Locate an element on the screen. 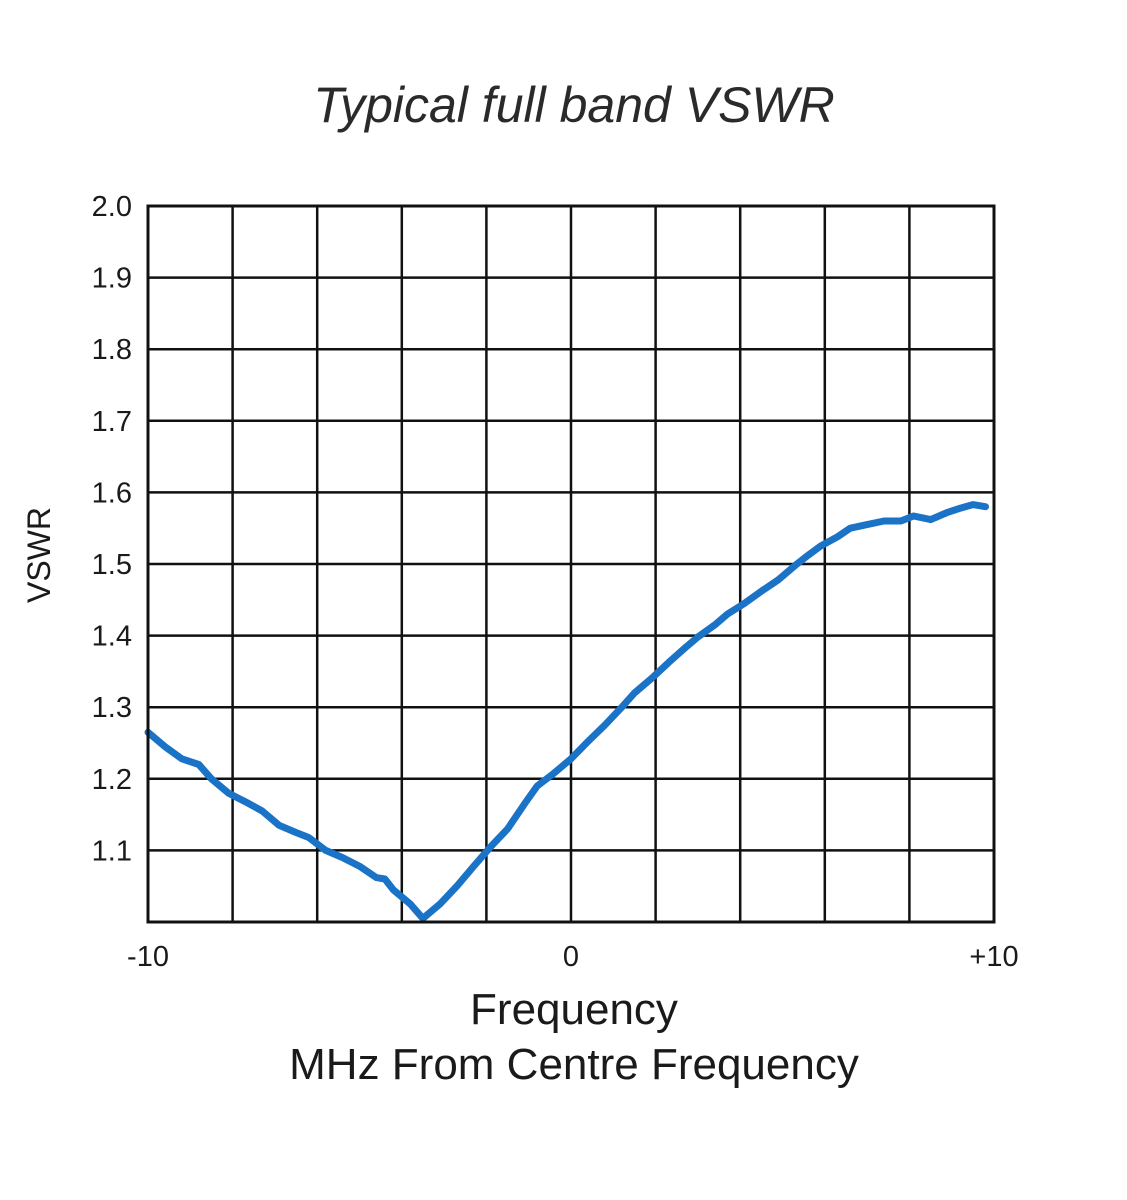 This screenshot has width=1127, height=1200. y-tick-label: 1.9 is located at coordinates (112, 279).